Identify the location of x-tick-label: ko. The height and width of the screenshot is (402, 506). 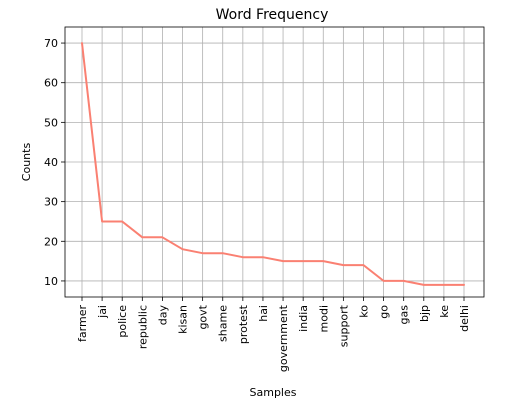
(363, 311).